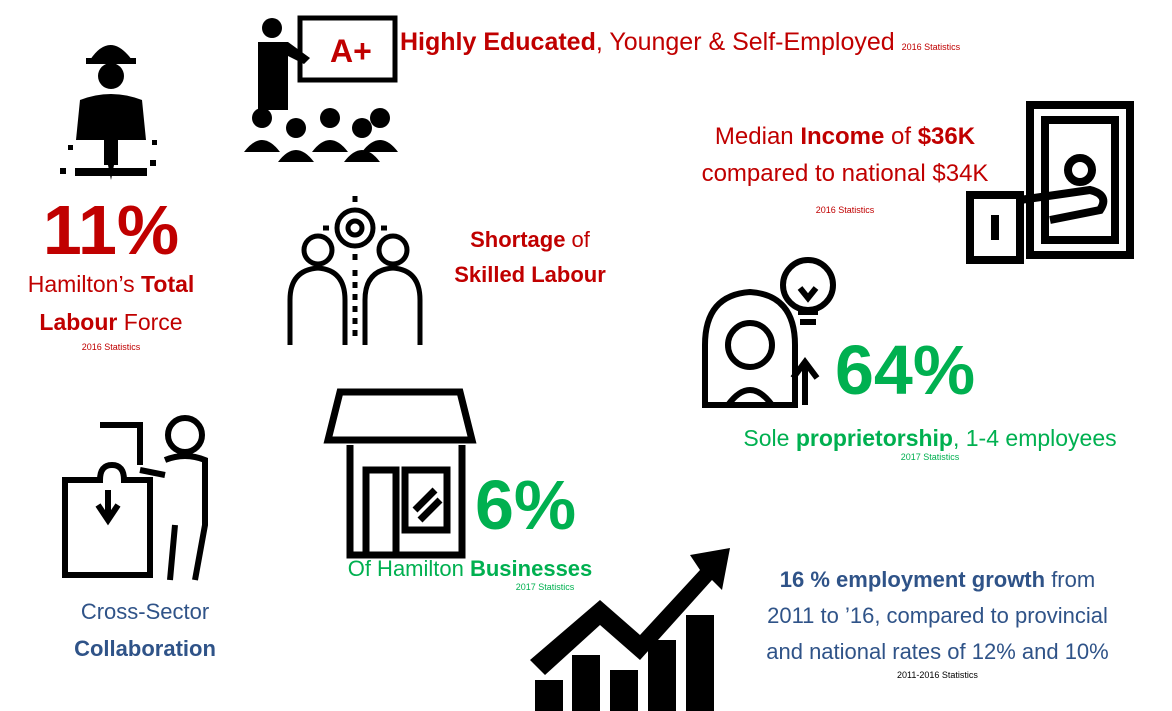 This screenshot has width=1172, height=711. I want to click on text: 16 % employment growth, so click(912, 579).